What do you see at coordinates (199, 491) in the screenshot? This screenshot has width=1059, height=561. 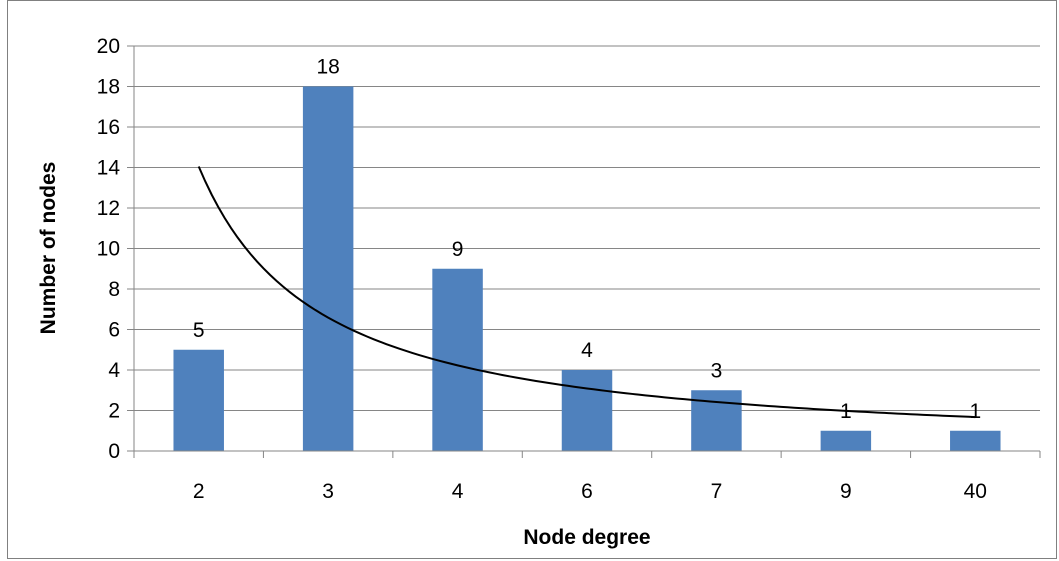 I see `x-tick-label: 2` at bounding box center [199, 491].